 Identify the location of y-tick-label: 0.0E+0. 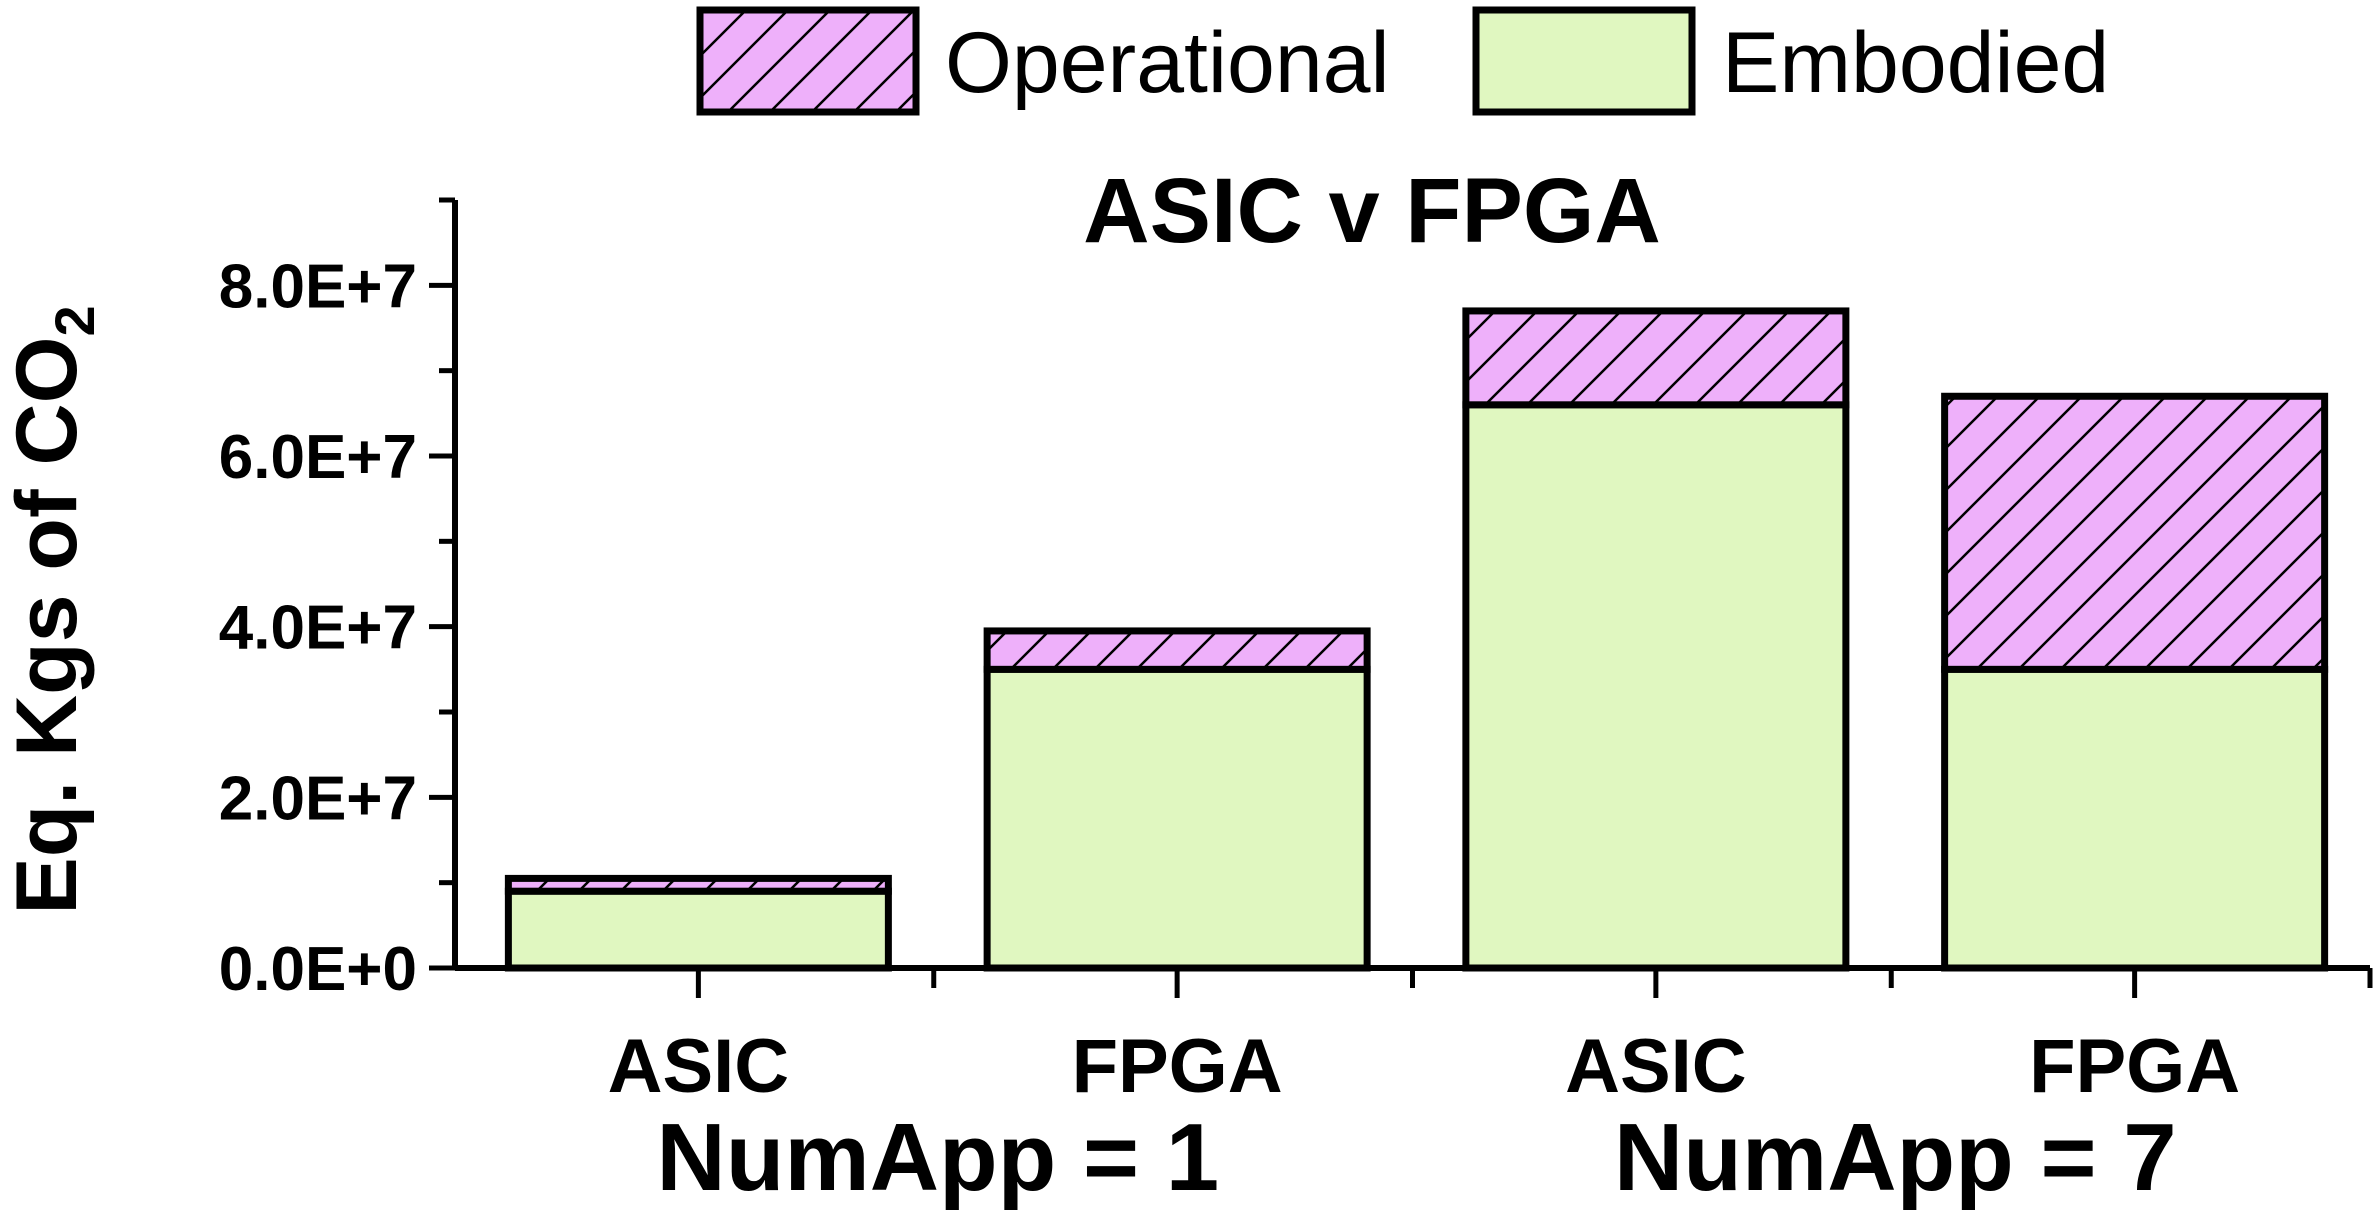
(318, 969).